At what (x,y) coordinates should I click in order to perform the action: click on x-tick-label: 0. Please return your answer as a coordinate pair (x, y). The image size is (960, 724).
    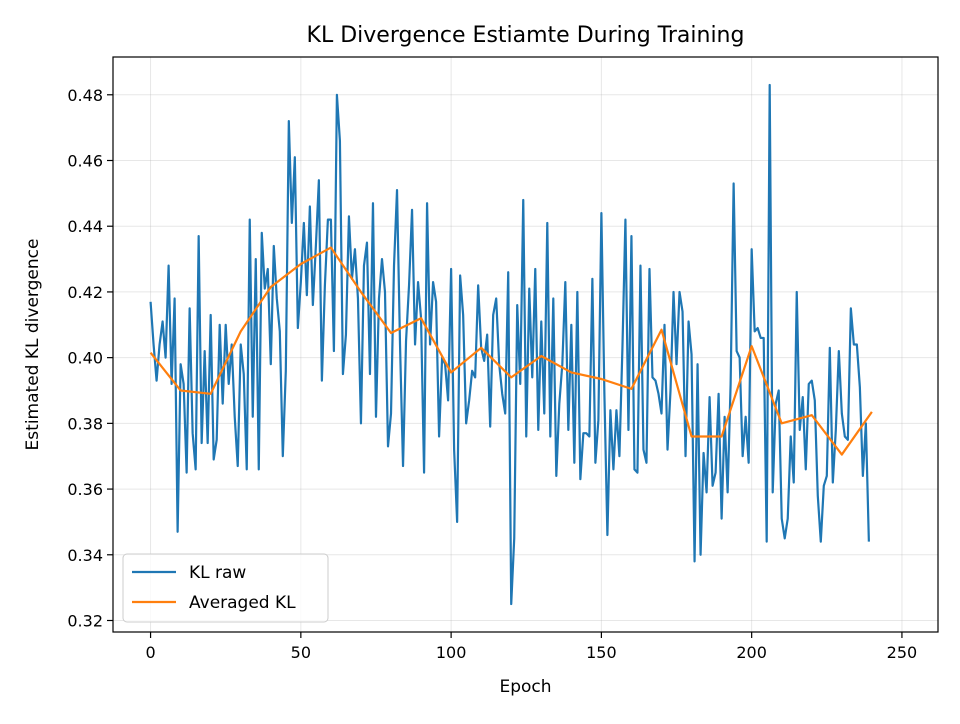
    Looking at the image, I should click on (150, 652).